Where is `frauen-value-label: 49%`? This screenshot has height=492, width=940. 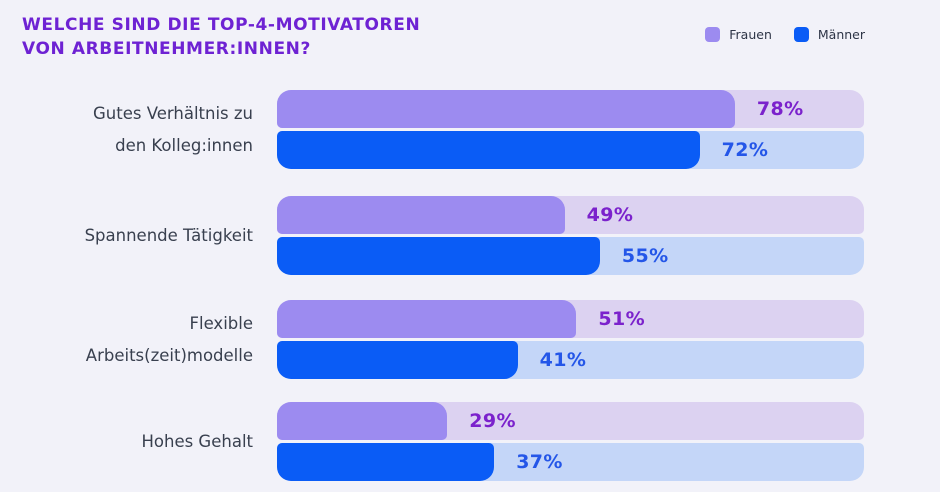 frauen-value-label: 49% is located at coordinates (610, 215).